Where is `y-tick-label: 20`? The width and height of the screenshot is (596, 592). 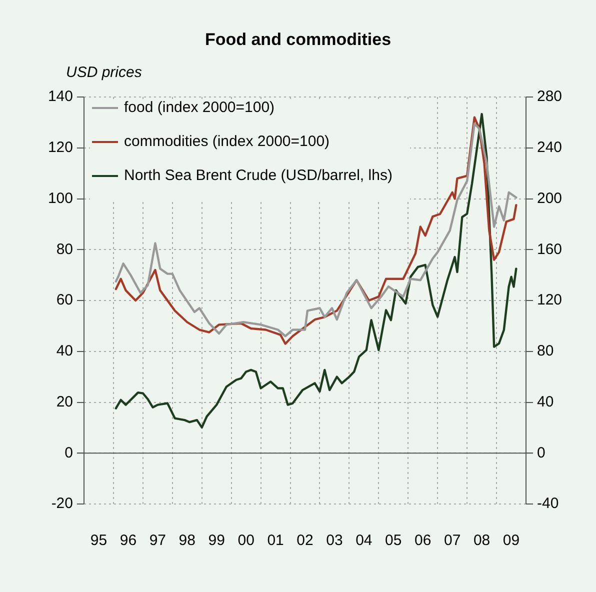 y-tick-label: 20 is located at coordinates (64, 401).